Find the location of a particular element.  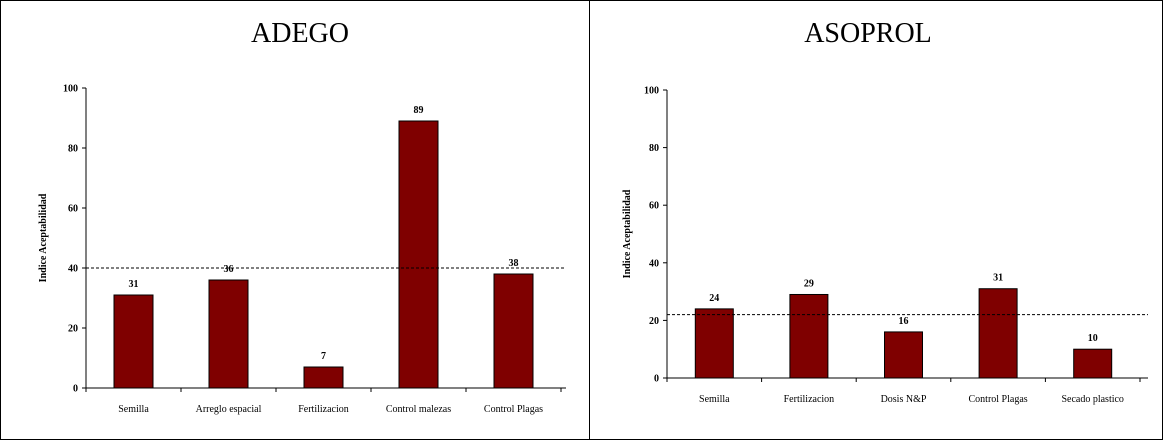

bar-value-label: 38 is located at coordinates (514, 263).